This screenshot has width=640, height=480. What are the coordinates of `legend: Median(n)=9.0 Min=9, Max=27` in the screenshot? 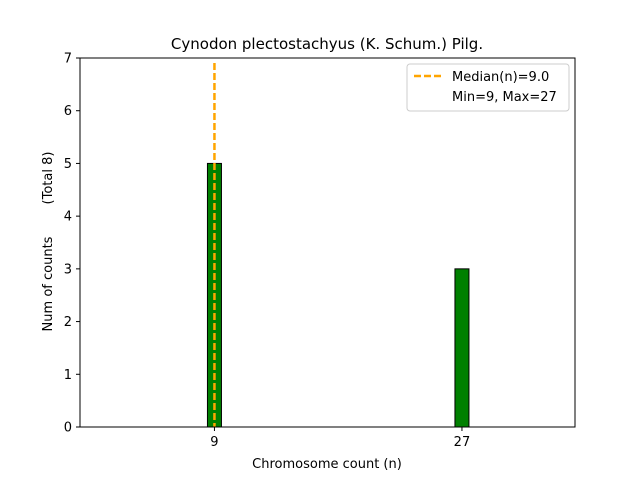 It's located at (488, 87).